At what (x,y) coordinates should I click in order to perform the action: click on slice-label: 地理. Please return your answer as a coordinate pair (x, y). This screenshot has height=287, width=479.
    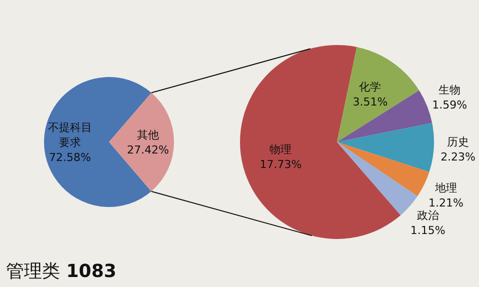
    Looking at the image, I should click on (446, 188).